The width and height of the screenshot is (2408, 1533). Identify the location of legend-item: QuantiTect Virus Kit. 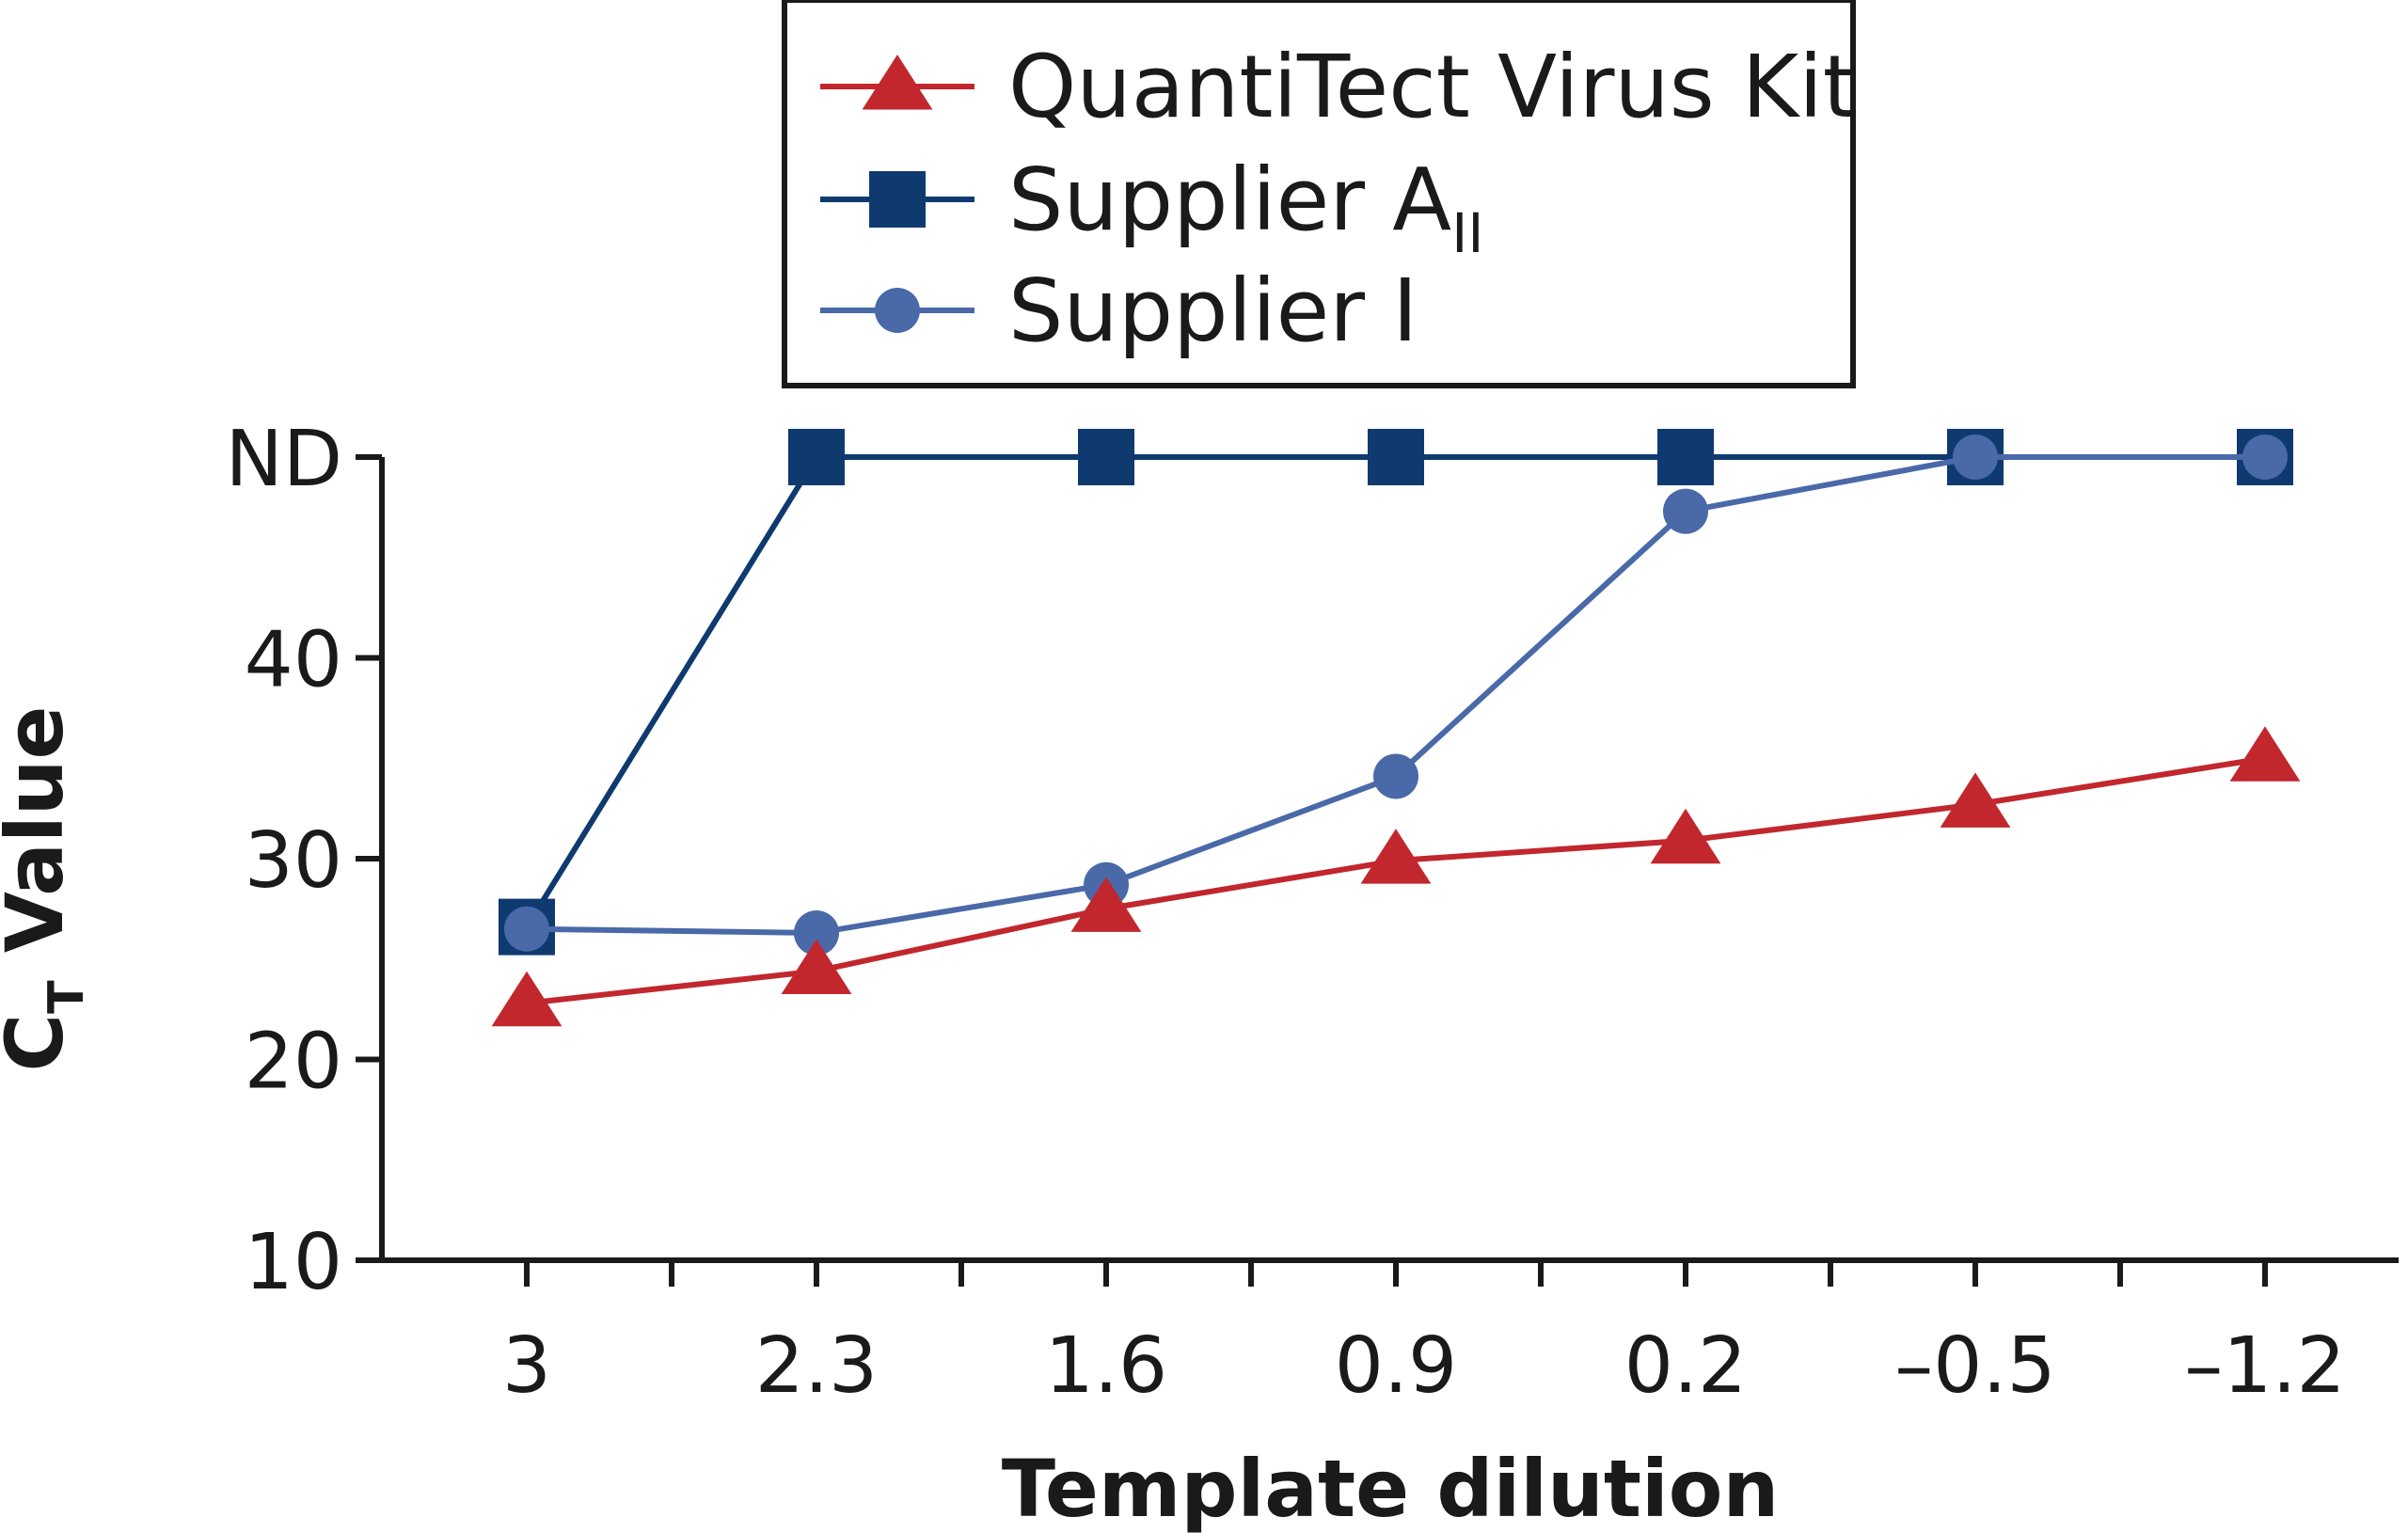
(1338, 87).